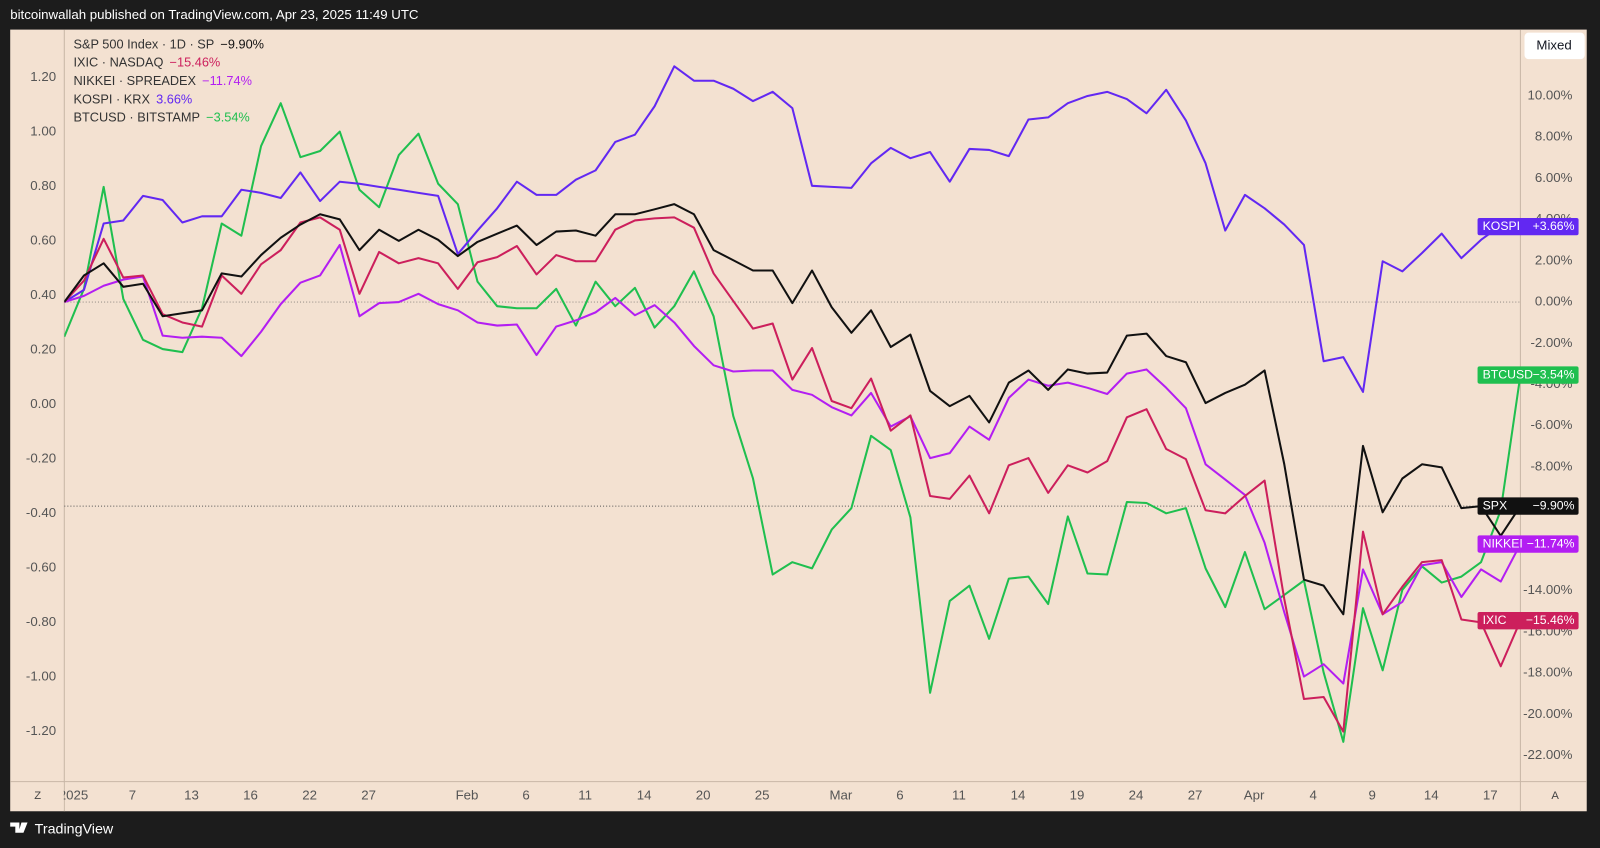  Describe the element at coordinates (41, 621) in the screenshot. I see `y-tick-label: -0.80` at that location.